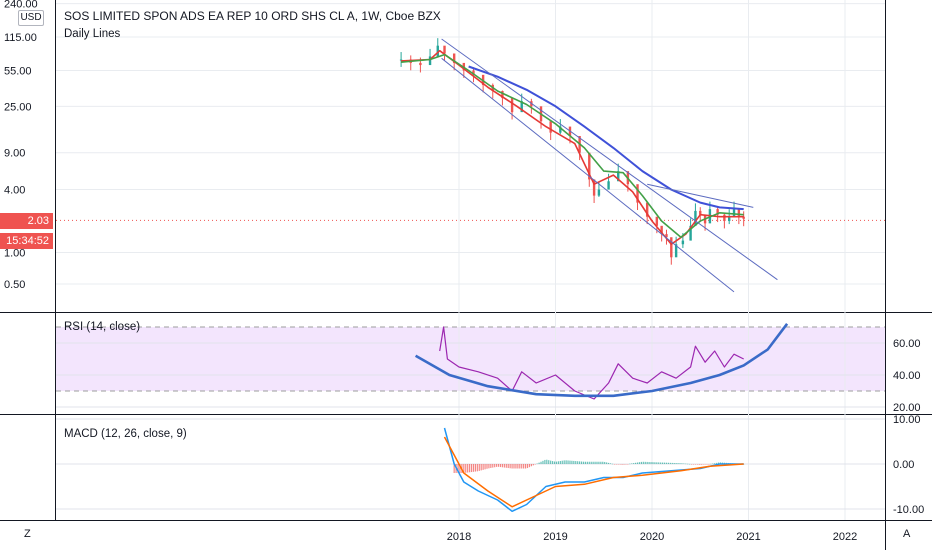 This screenshot has height=550, width=932. What do you see at coordinates (31, 18) in the screenshot?
I see `currency-badge: USD` at bounding box center [31, 18].